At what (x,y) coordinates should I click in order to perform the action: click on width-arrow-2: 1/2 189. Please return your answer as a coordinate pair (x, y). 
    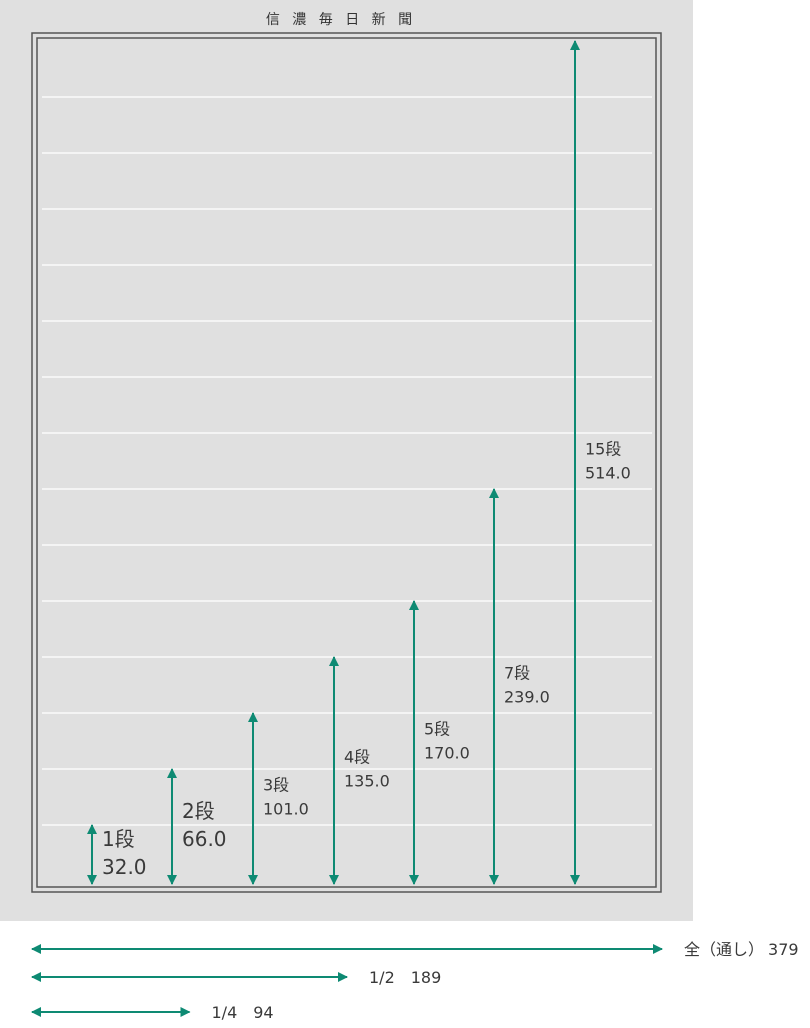
    Looking at the image, I should click on (236, 977).